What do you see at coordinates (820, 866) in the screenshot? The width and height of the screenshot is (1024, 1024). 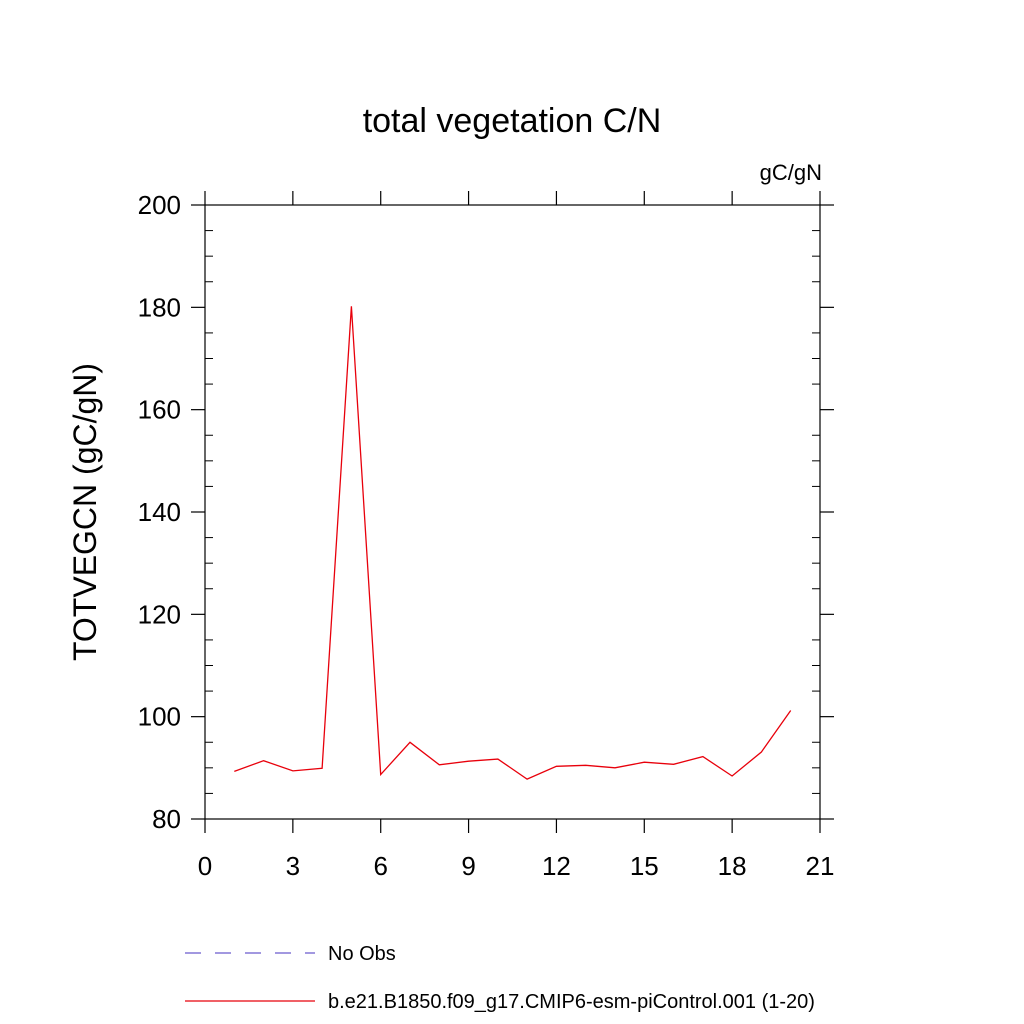 I see `x-tick-label: 21` at bounding box center [820, 866].